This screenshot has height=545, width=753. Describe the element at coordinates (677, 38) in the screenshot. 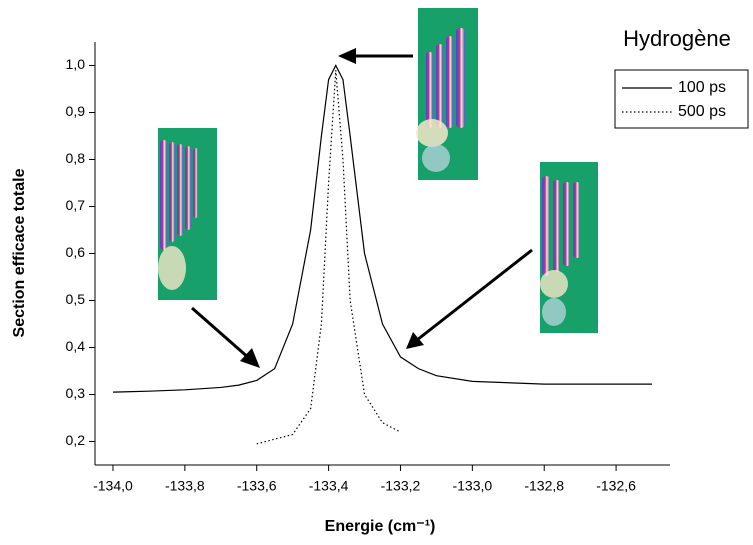

I see `chart-title: Hydrogène` at that location.